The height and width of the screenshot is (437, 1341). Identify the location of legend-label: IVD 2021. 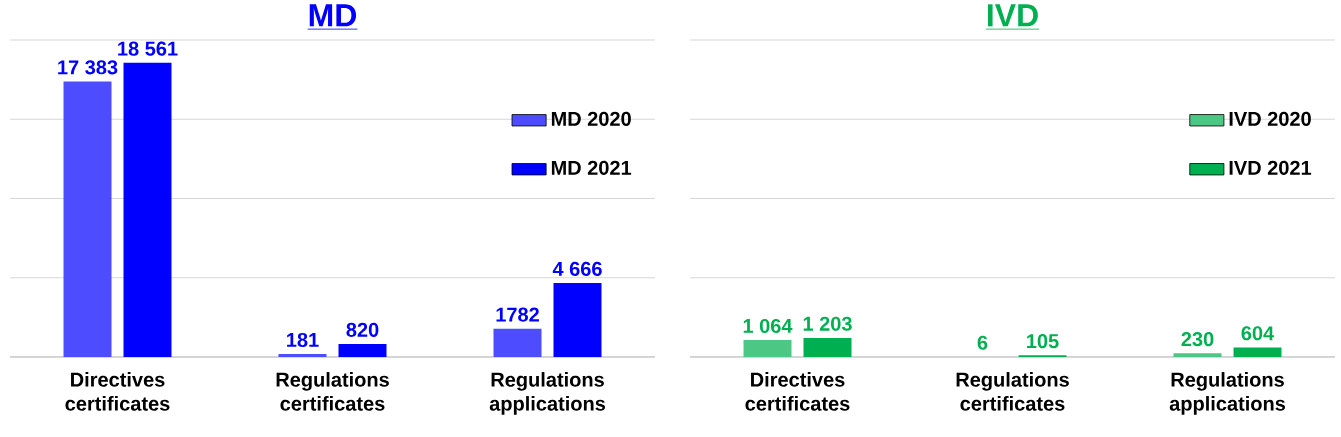
(1270, 167).